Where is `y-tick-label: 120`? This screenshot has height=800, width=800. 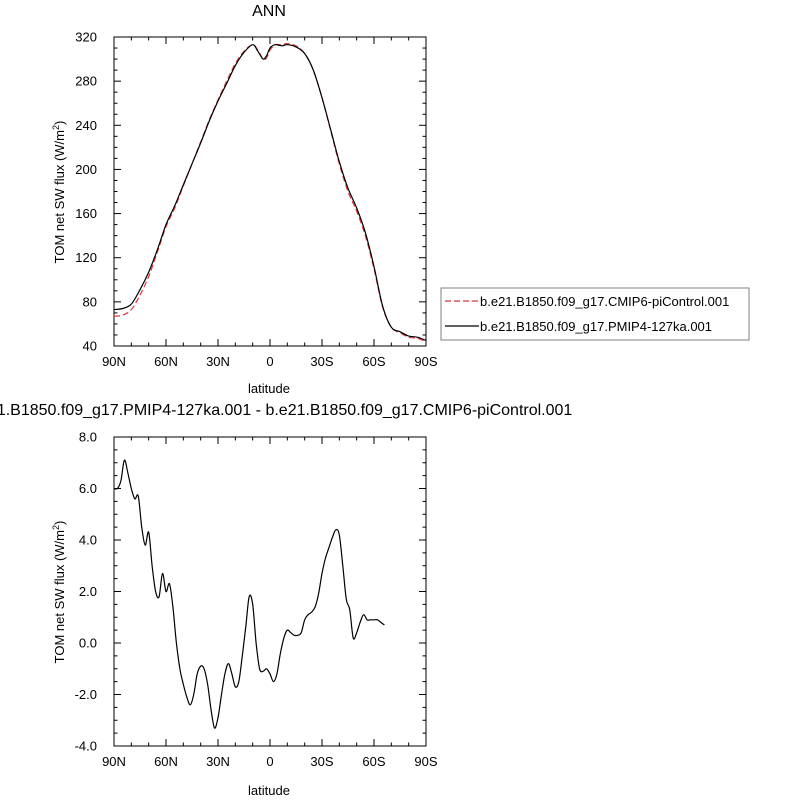 y-tick-label: 120 is located at coordinates (86, 257).